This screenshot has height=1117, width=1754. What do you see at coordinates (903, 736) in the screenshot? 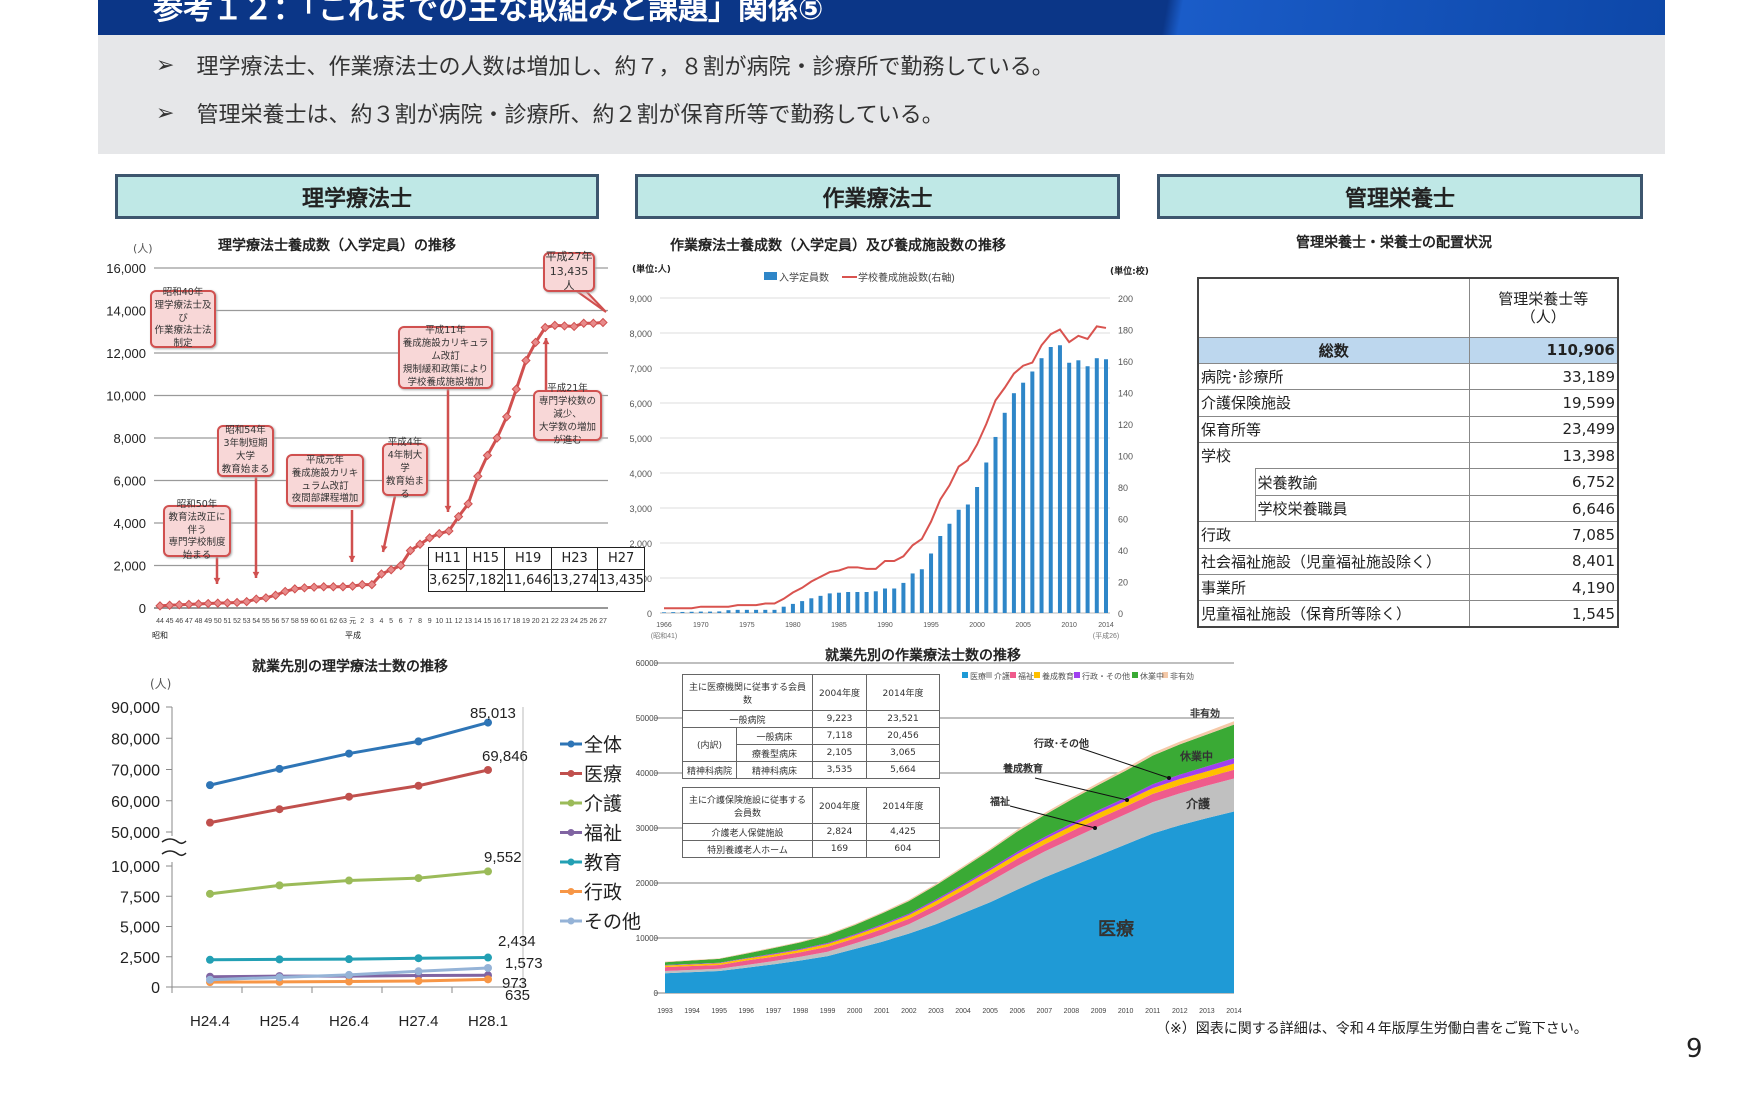
I see `table-cell: 20,456` at bounding box center [903, 736].